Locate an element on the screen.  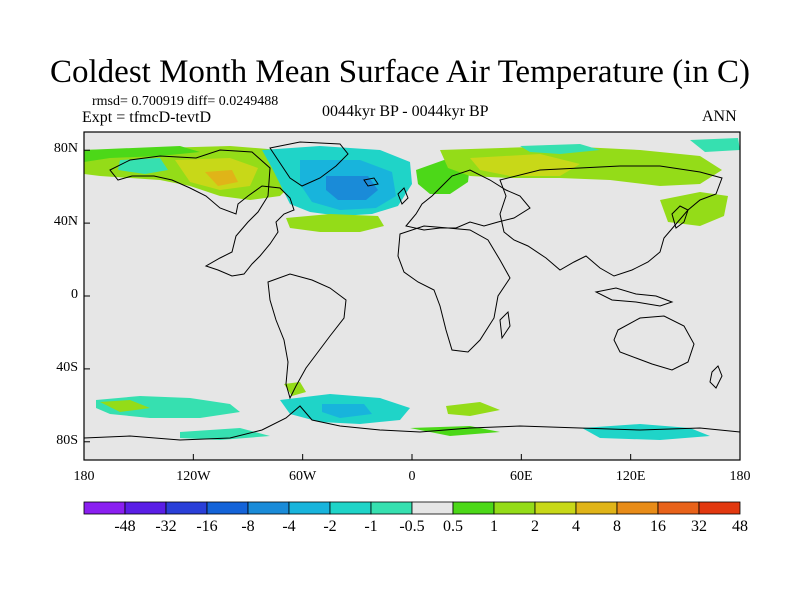
colorbar is located at coordinates (412, 508).